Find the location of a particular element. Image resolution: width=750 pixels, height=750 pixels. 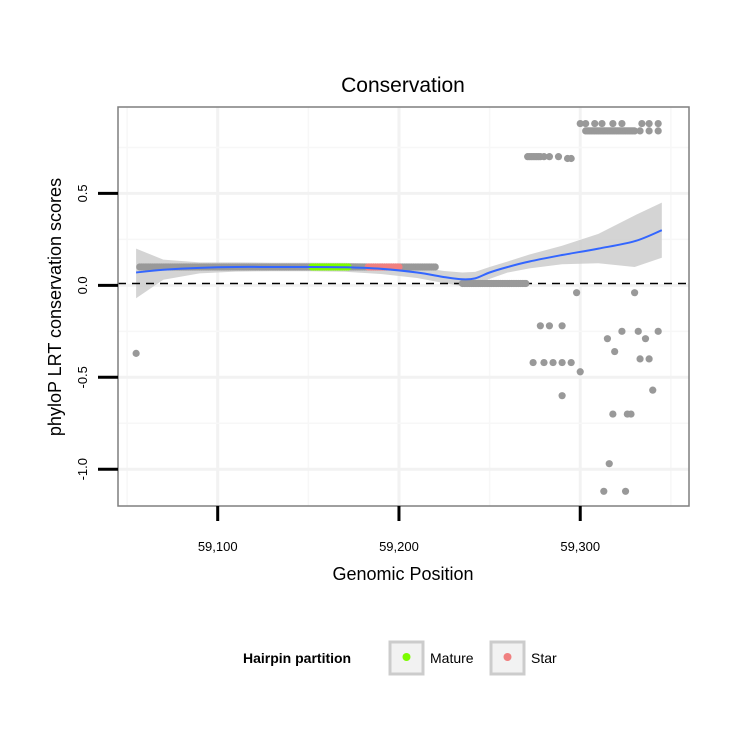

y-axis-title: phyloP LRT conservation scores is located at coordinates (55, 307).